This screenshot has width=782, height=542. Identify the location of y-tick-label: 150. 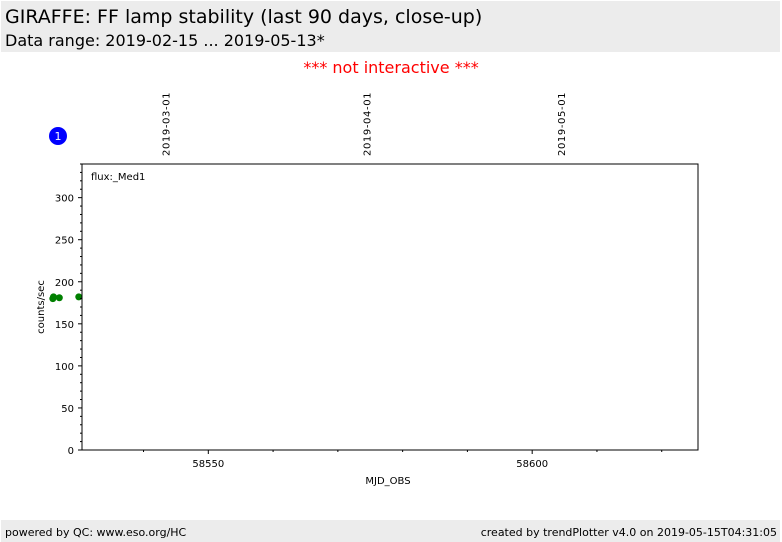
(64, 325).